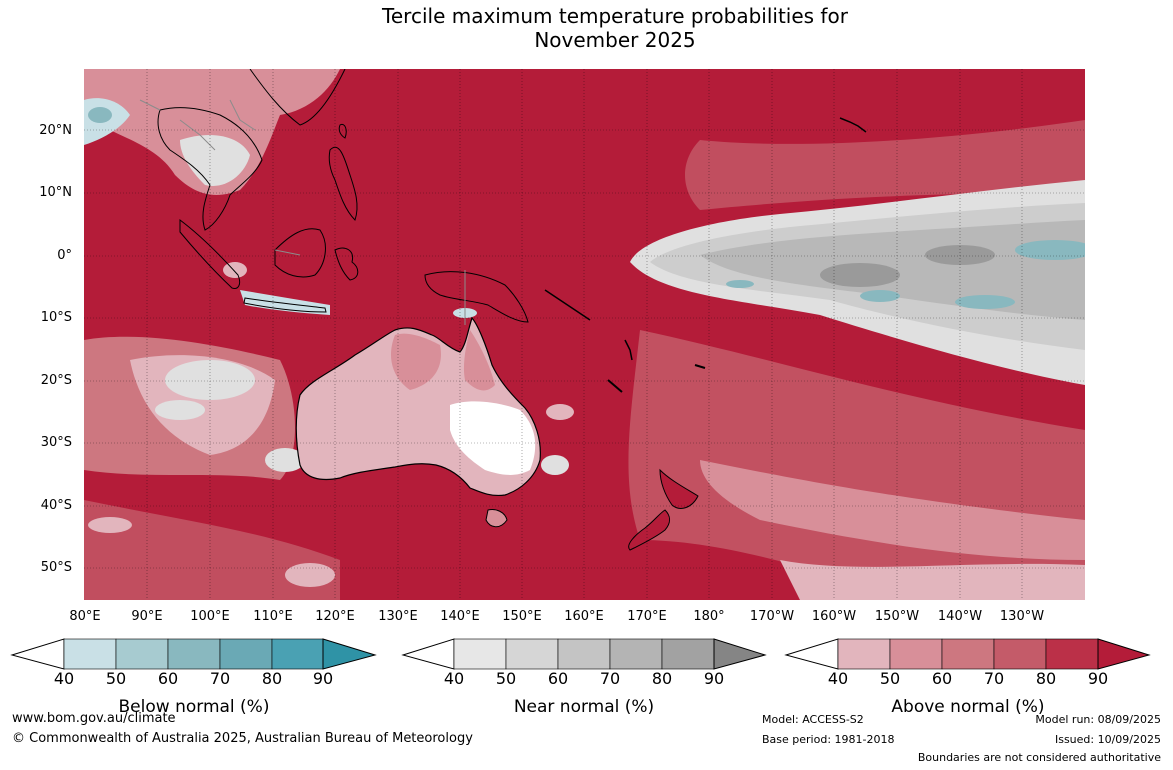 The height and width of the screenshot is (770, 1173). What do you see at coordinates (1107, 739) in the screenshot?
I see `footer-issued: Issued: 10/09/2025` at bounding box center [1107, 739].